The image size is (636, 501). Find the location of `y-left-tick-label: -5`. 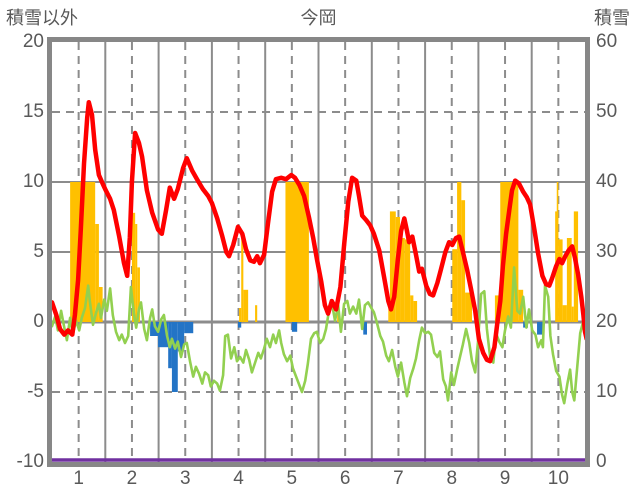

y-left-tick-label: -5 is located at coordinates (35, 391).